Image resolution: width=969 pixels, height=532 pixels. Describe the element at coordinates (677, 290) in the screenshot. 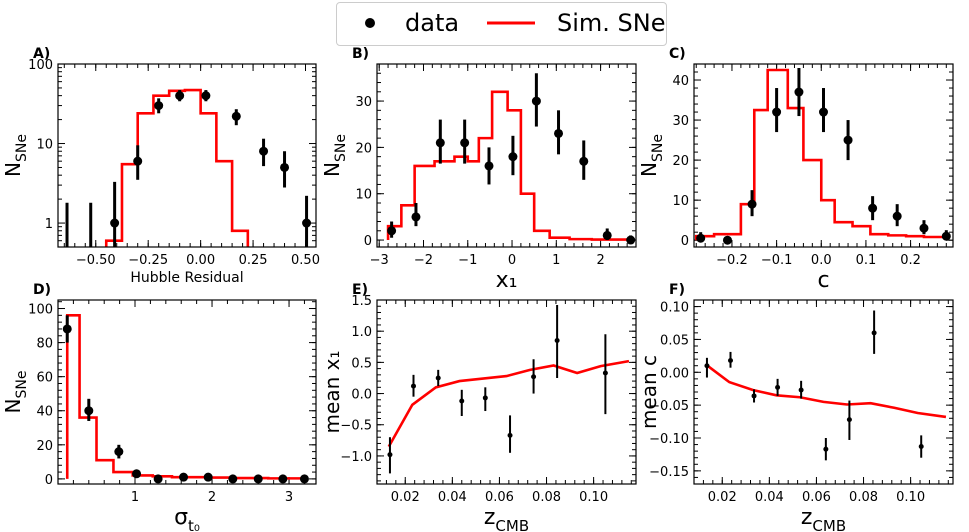

I see `panel-label: F)` at that location.